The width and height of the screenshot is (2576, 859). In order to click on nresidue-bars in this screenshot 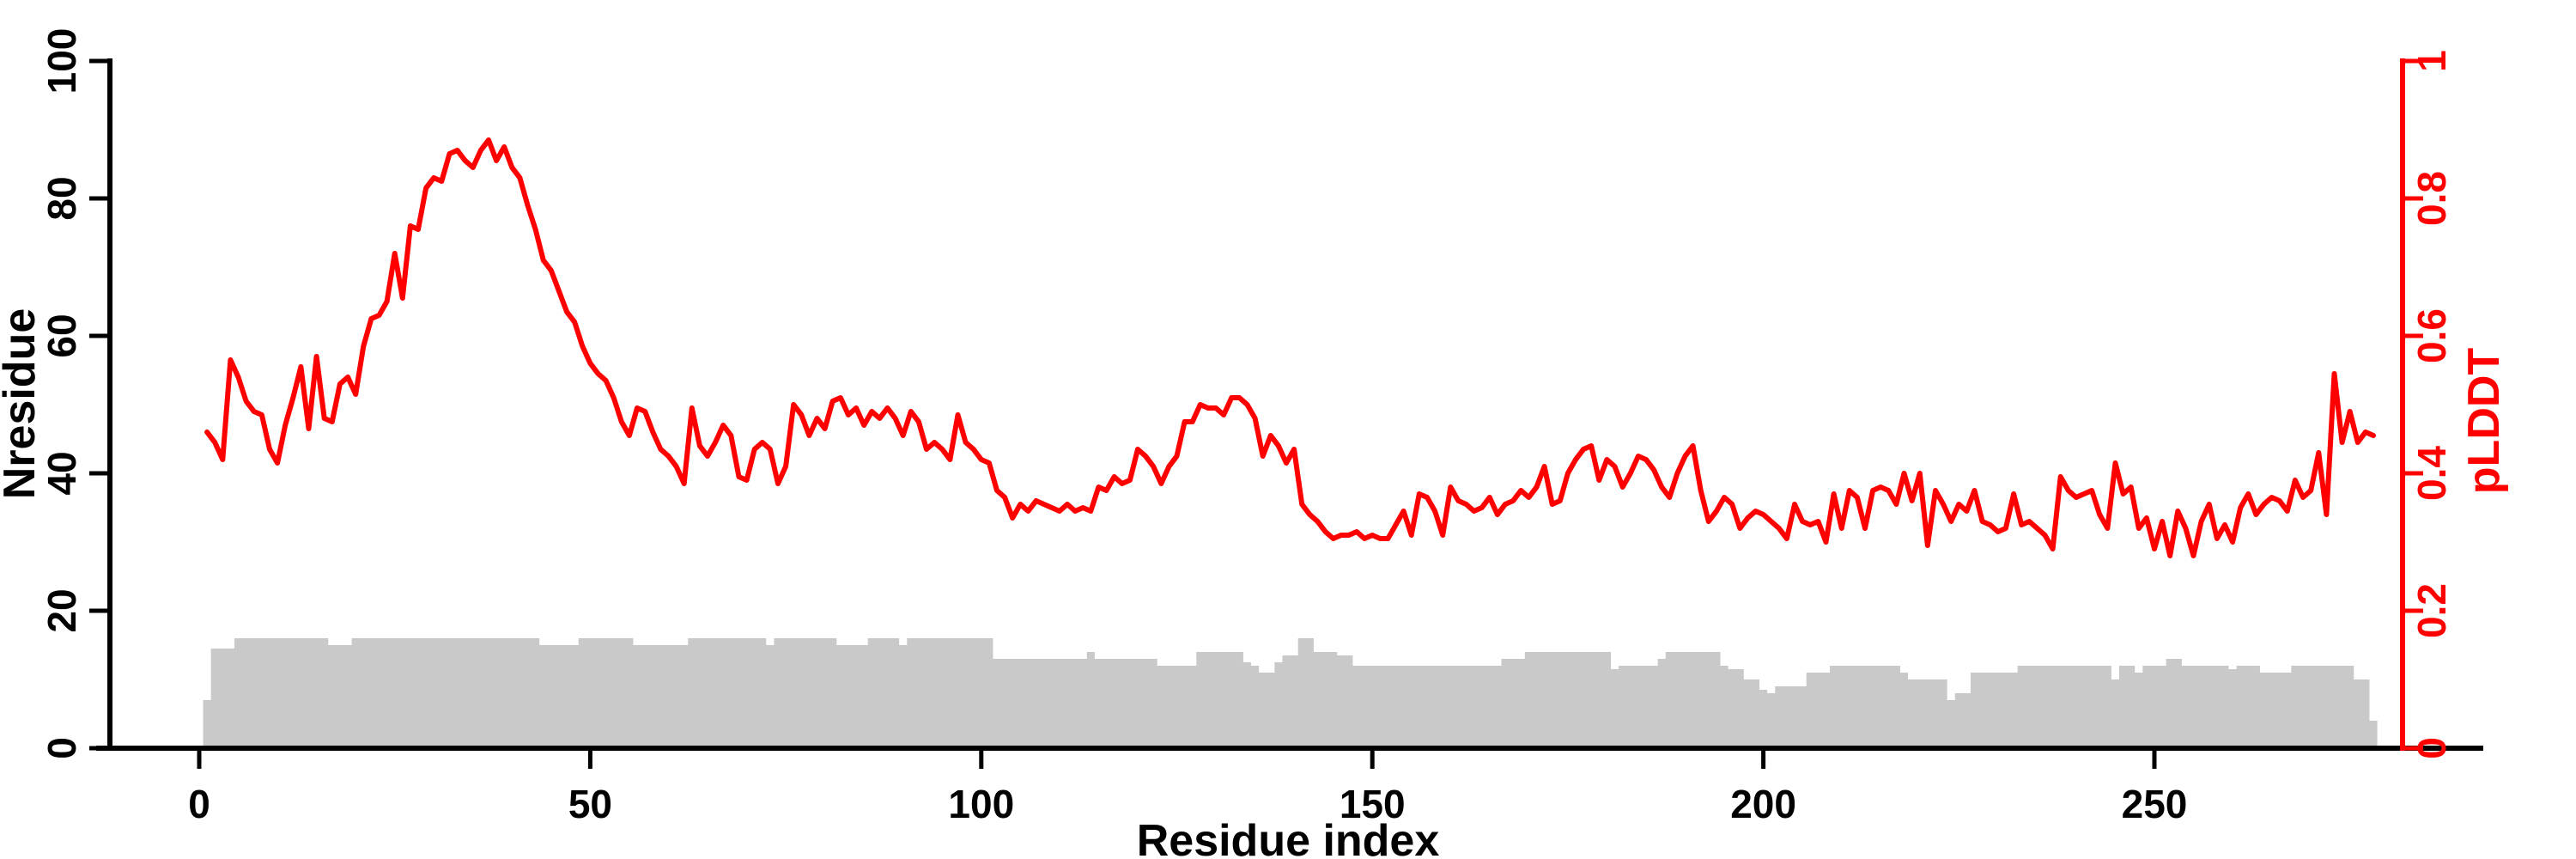, I will do `click(1290, 693)`.